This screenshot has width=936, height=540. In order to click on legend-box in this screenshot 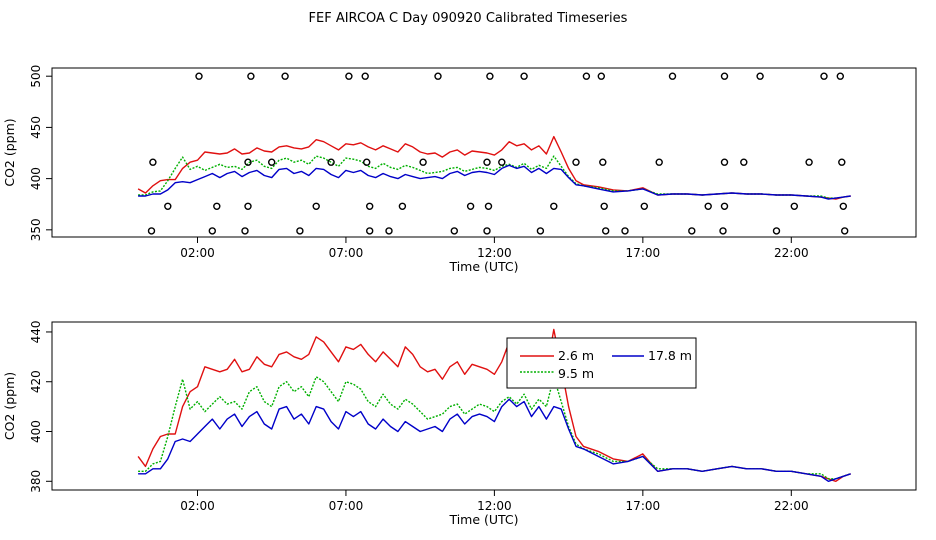, I will do `click(601, 363)`.